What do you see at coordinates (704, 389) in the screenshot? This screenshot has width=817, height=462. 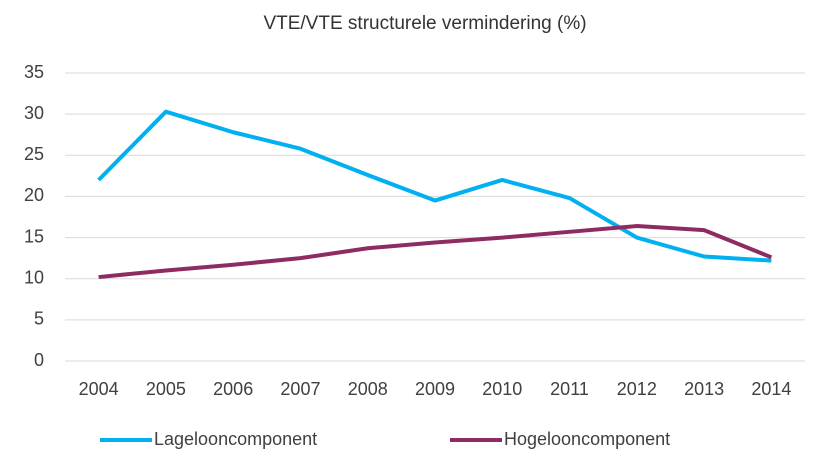 I see `x-tick-label: 2013` at bounding box center [704, 389].